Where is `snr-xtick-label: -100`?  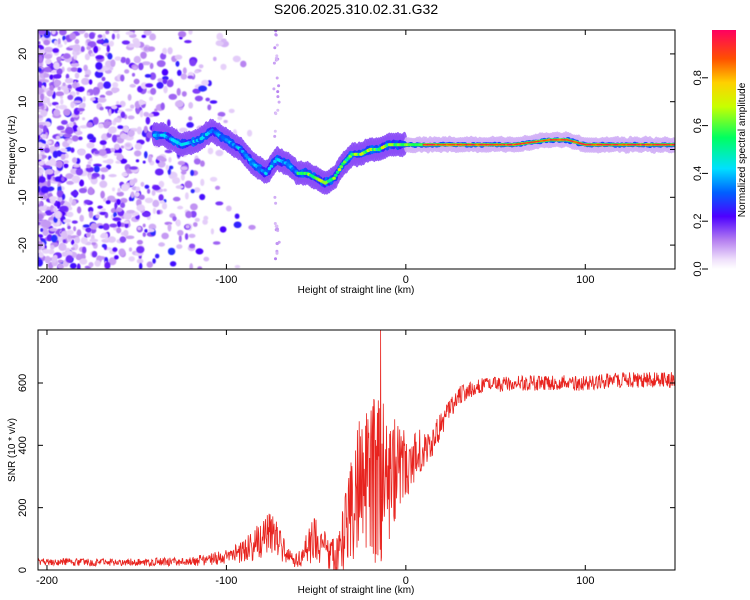 snr-xtick-label: -100 is located at coordinates (226, 581).